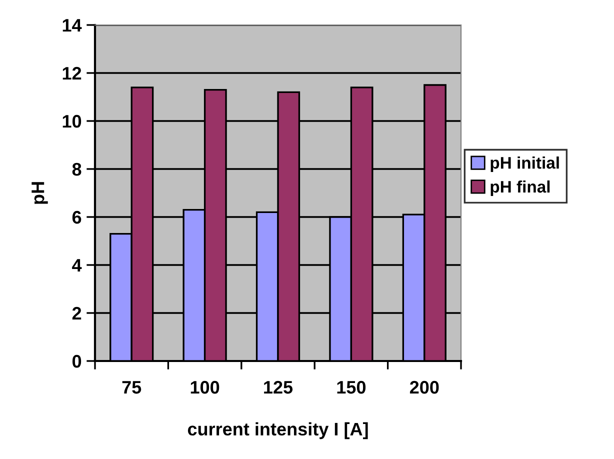 This screenshot has height=459, width=614. Describe the element at coordinates (520, 188) in the screenshot. I see `legend-label: pH final` at that location.